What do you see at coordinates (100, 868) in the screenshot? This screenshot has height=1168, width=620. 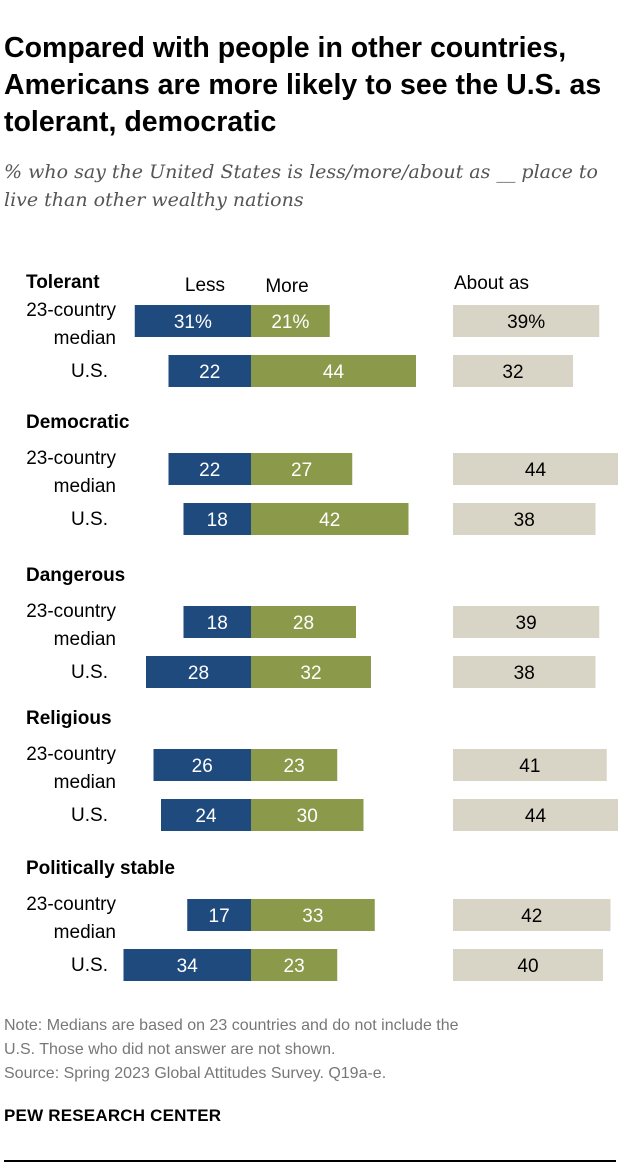 I see `group-label: Politically stable` at bounding box center [100, 868].